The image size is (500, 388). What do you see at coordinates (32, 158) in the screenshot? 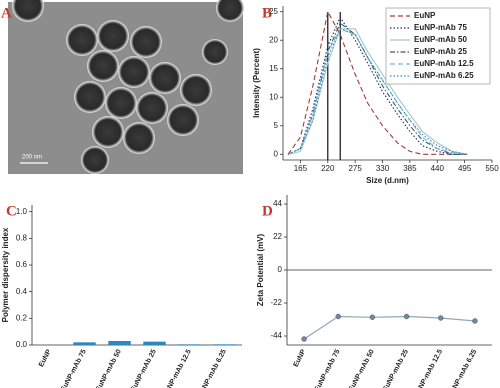
I see `scale-bar-label: 200 nm` at bounding box center [32, 158].